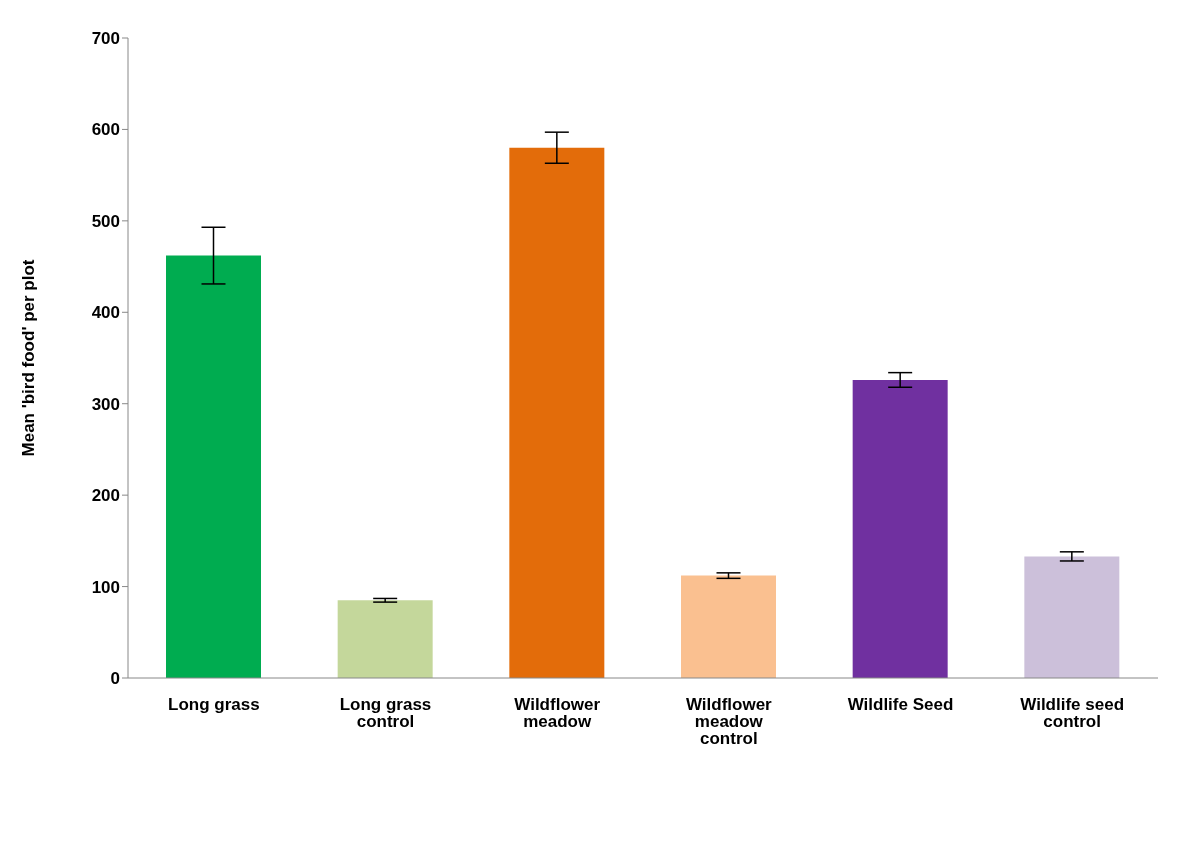  Describe the element at coordinates (105, 313) in the screenshot. I see `y-tick-label: 400` at that location.